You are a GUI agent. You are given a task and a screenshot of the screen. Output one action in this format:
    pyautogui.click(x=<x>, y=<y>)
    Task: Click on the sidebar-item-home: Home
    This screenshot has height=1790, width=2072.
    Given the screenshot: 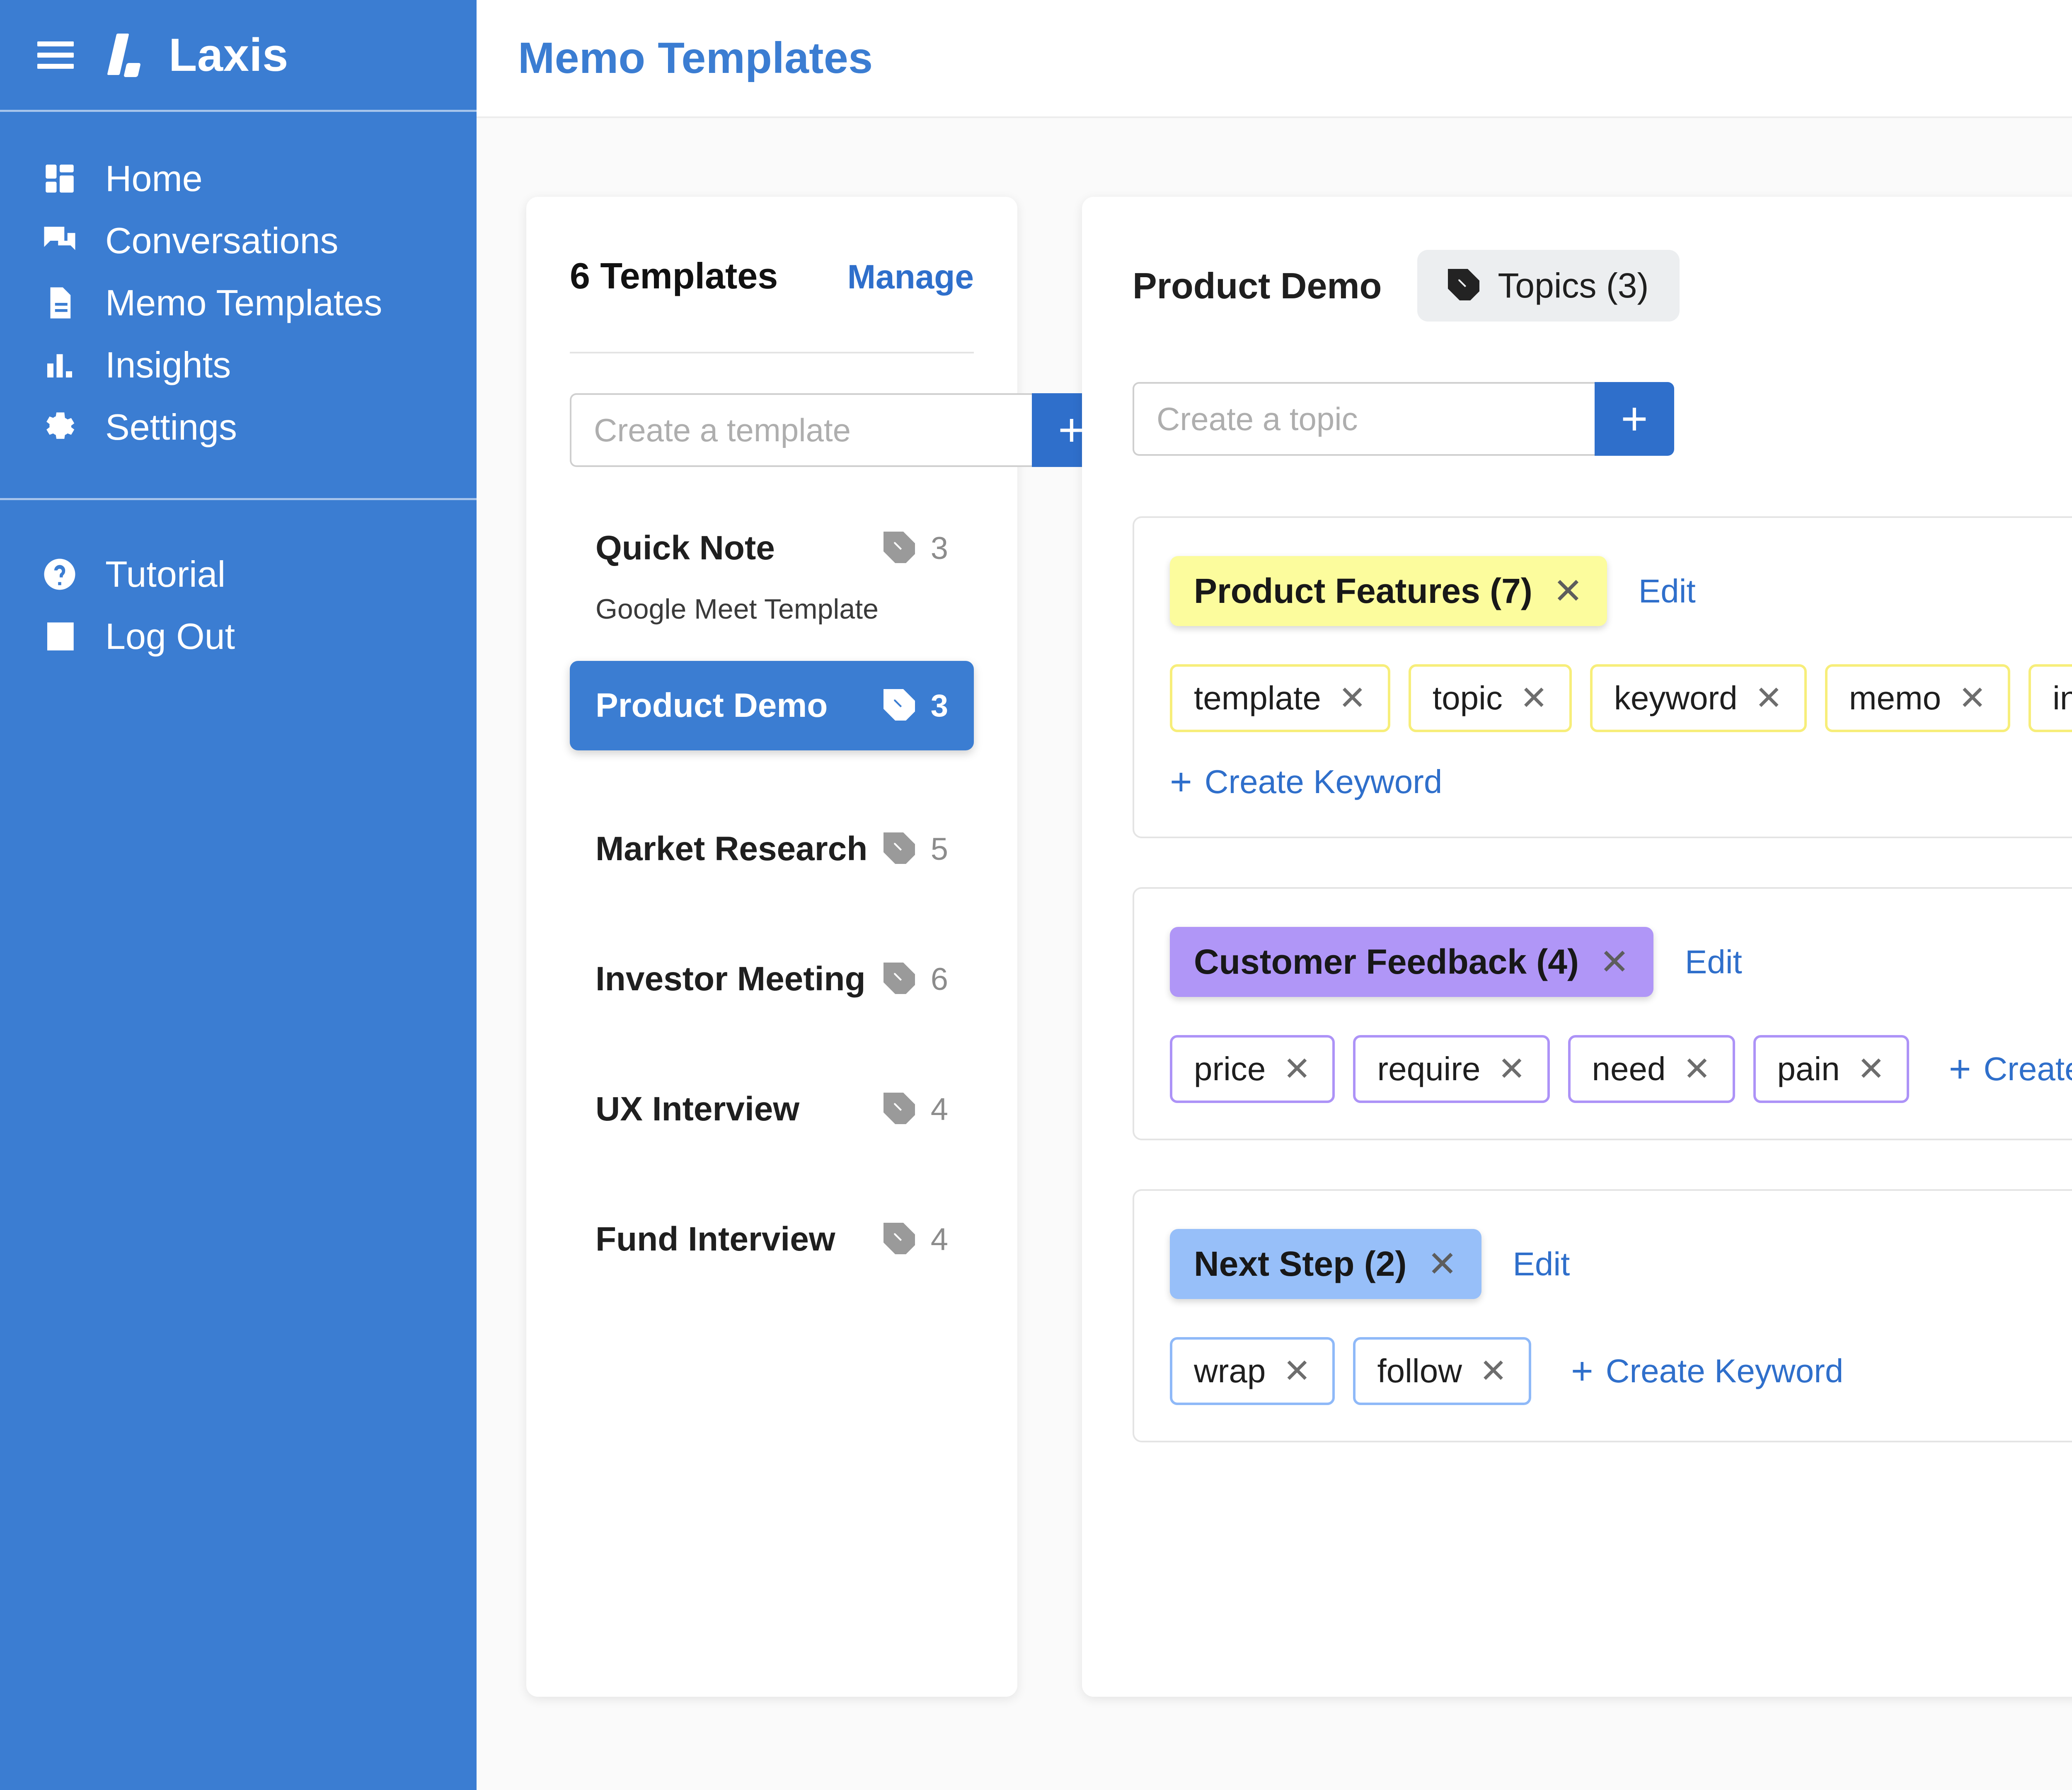 What is the action you would take?
    pyautogui.click(x=238, y=179)
    